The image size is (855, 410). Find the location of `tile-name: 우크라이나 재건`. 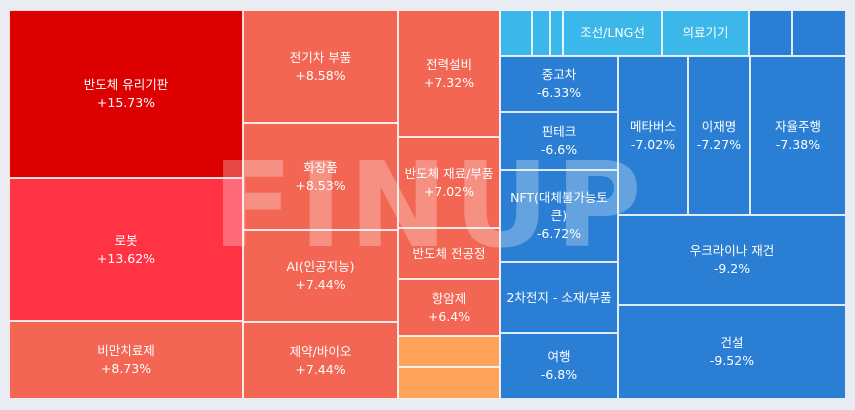

tile-name: 우크라이나 재건 is located at coordinates (732, 250).